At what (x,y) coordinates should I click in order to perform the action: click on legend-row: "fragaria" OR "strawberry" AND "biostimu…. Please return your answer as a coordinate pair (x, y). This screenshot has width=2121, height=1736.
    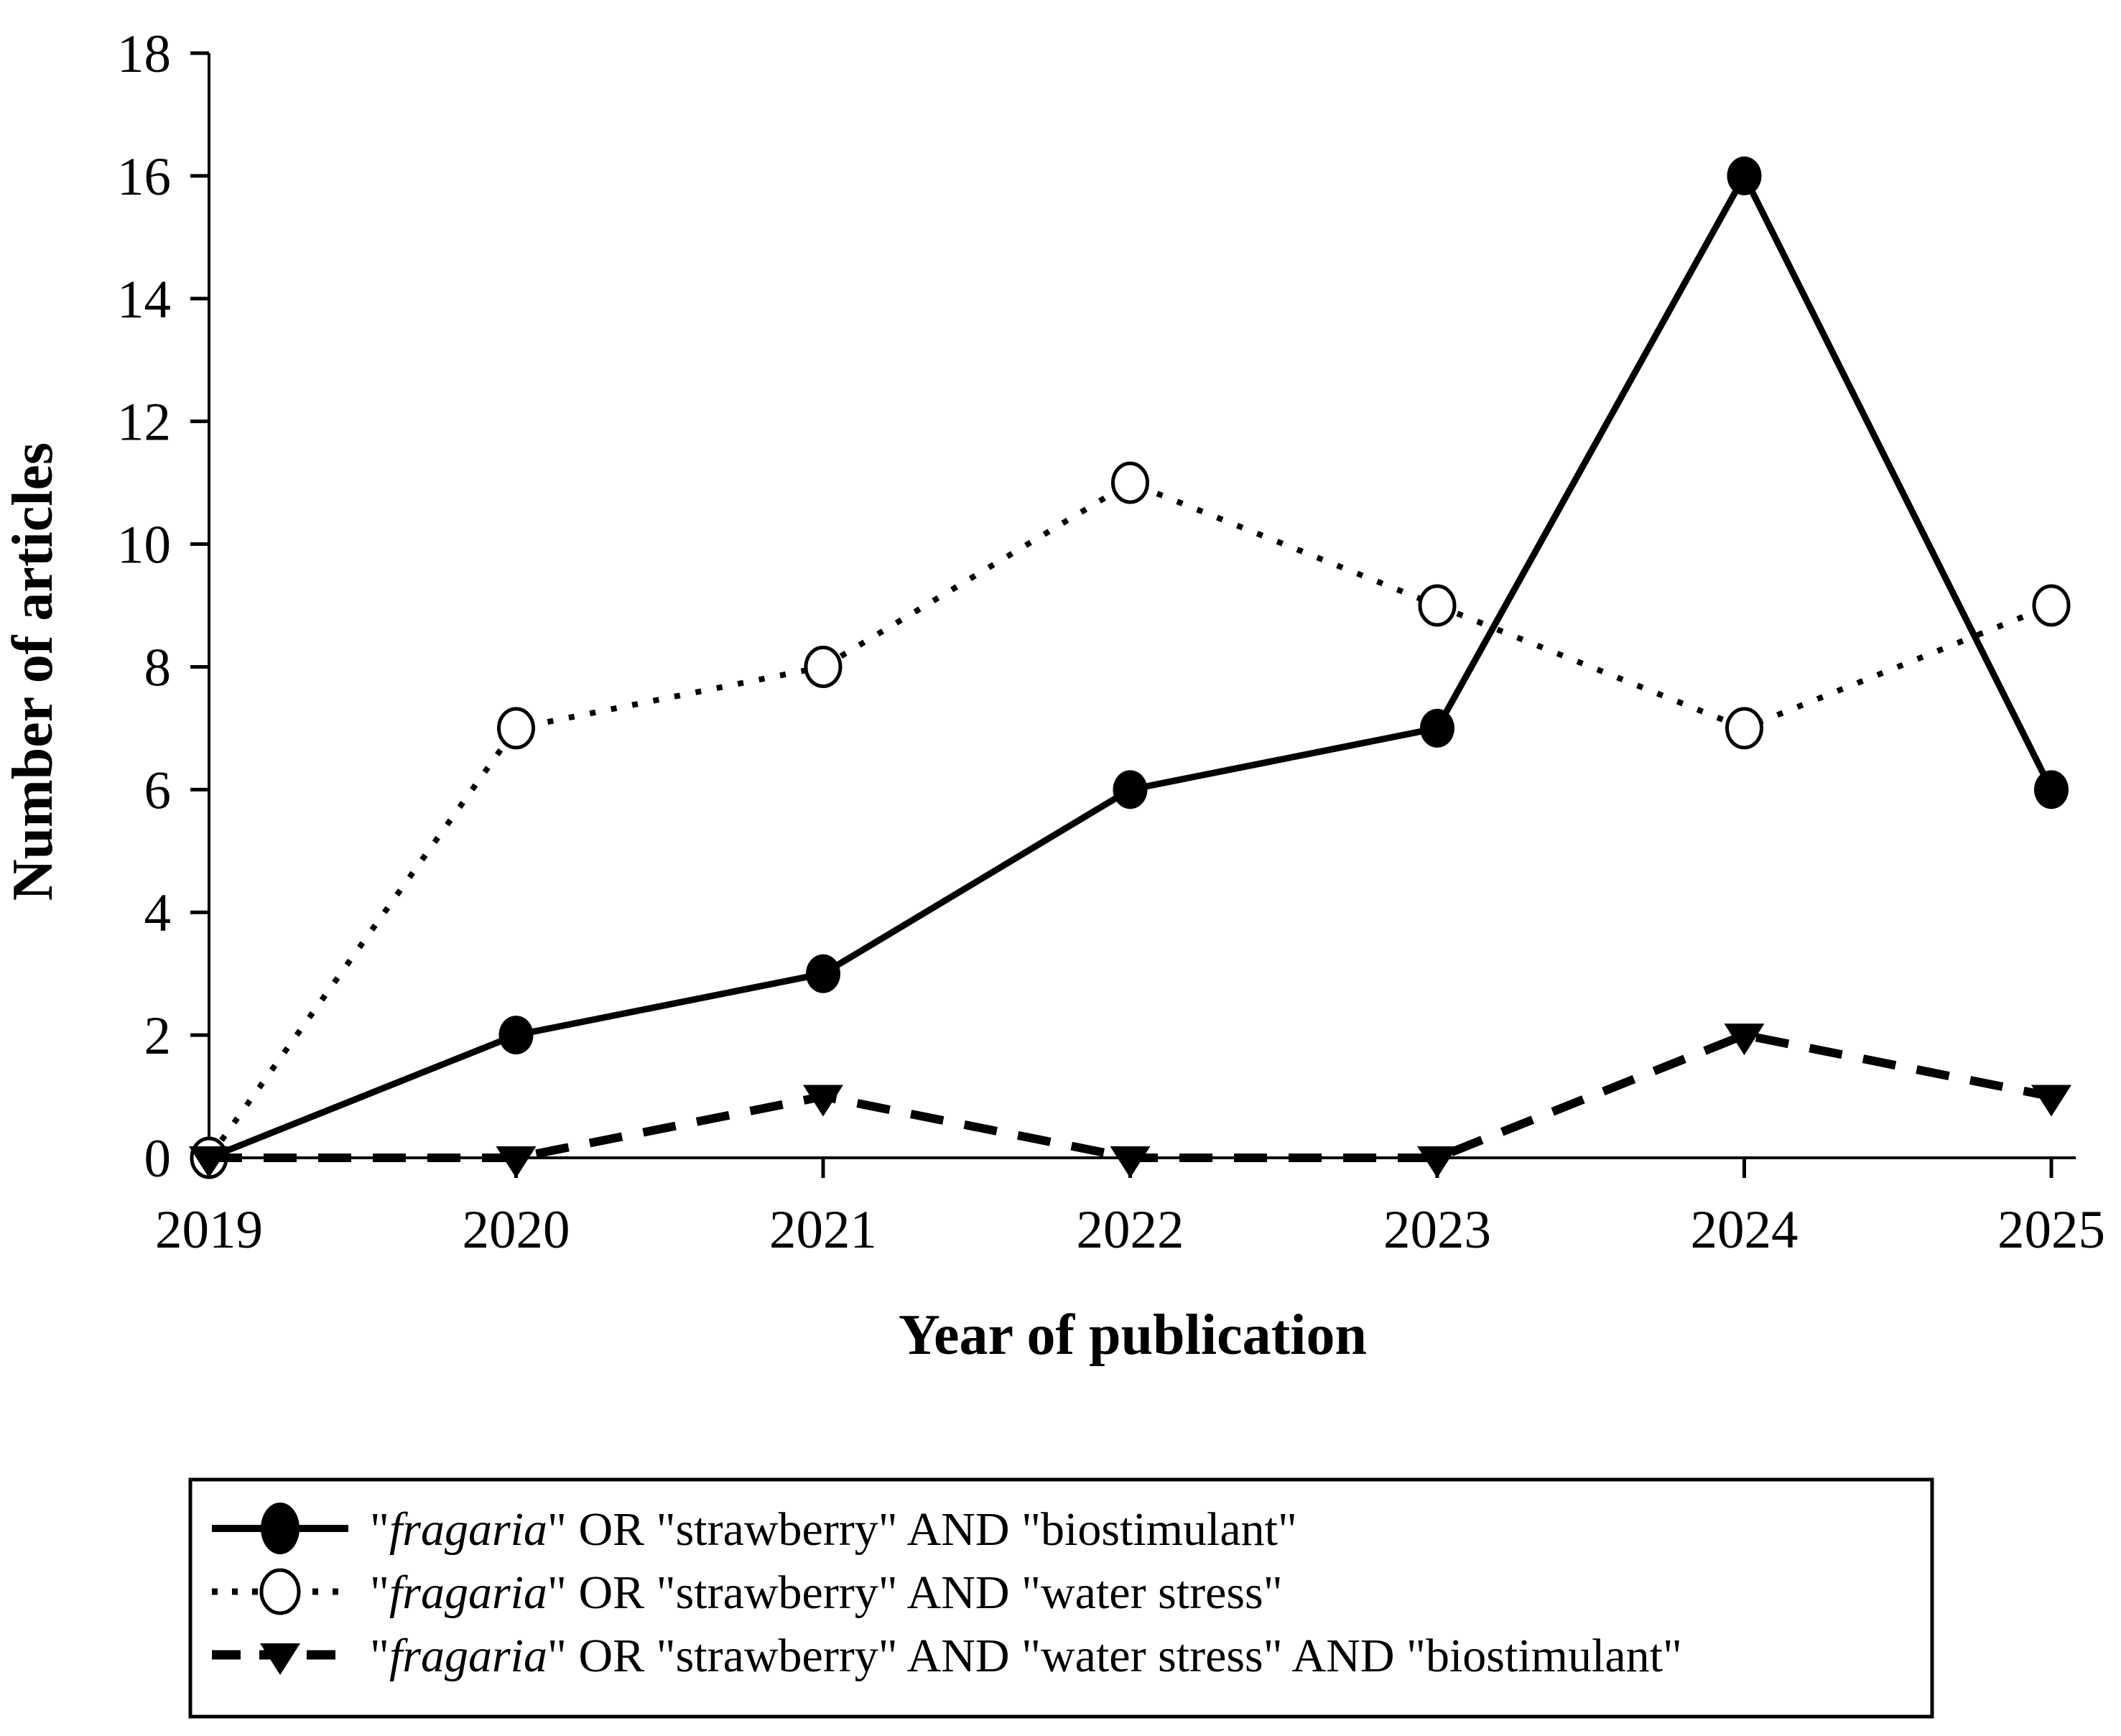
    Looking at the image, I should click on (754, 1529).